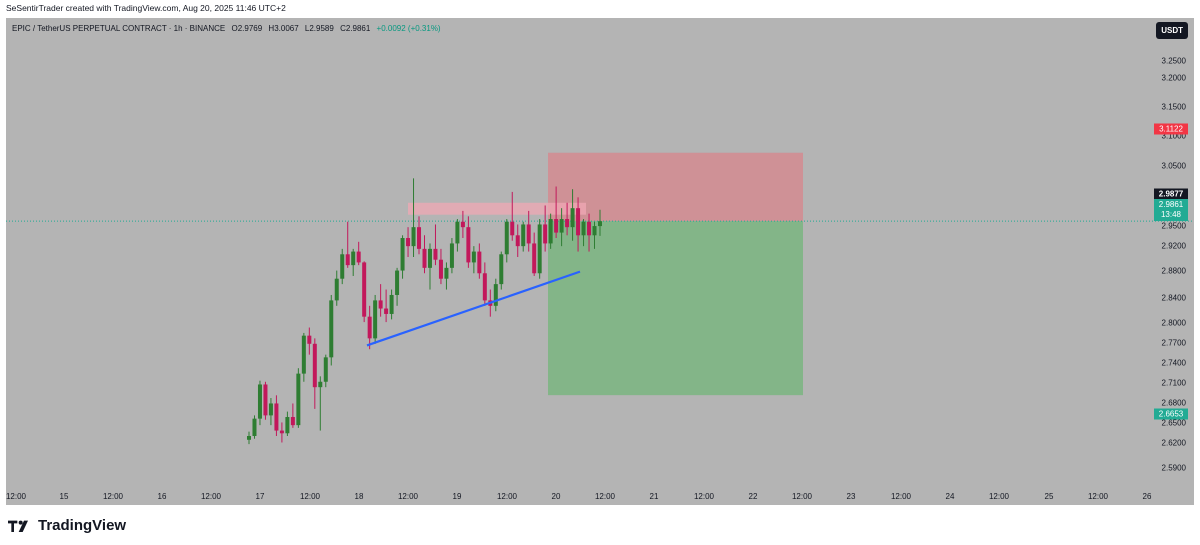  Describe the element at coordinates (1173, 271) in the screenshot. I see `price-axis-label: 2.8800` at that location.